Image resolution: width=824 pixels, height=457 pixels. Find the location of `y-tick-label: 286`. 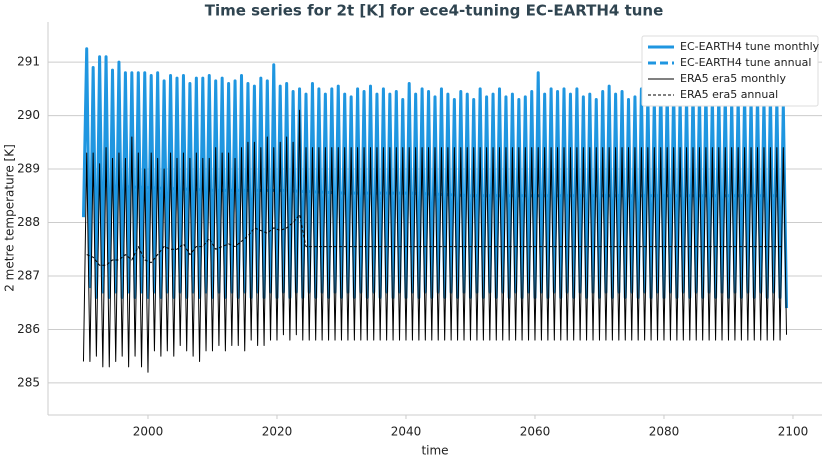

y-tick-label: 286 is located at coordinates (28, 329).